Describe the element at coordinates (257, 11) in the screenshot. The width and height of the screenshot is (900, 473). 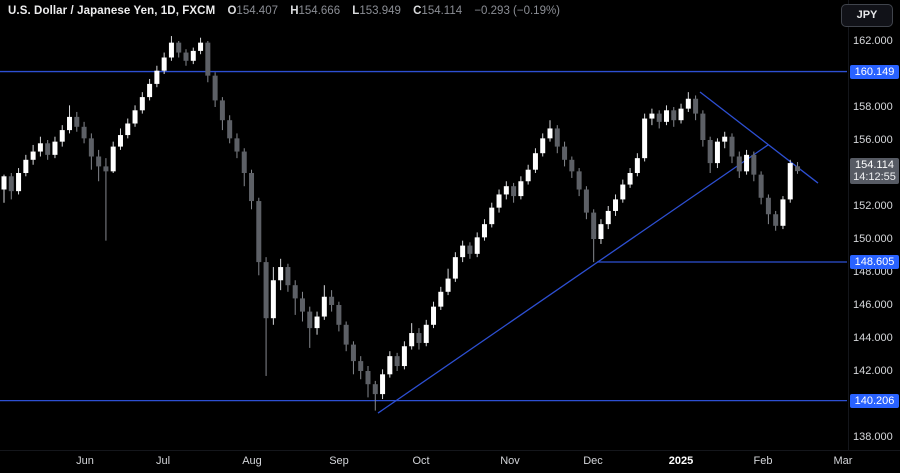
I see `open-value: 154.407` at that location.